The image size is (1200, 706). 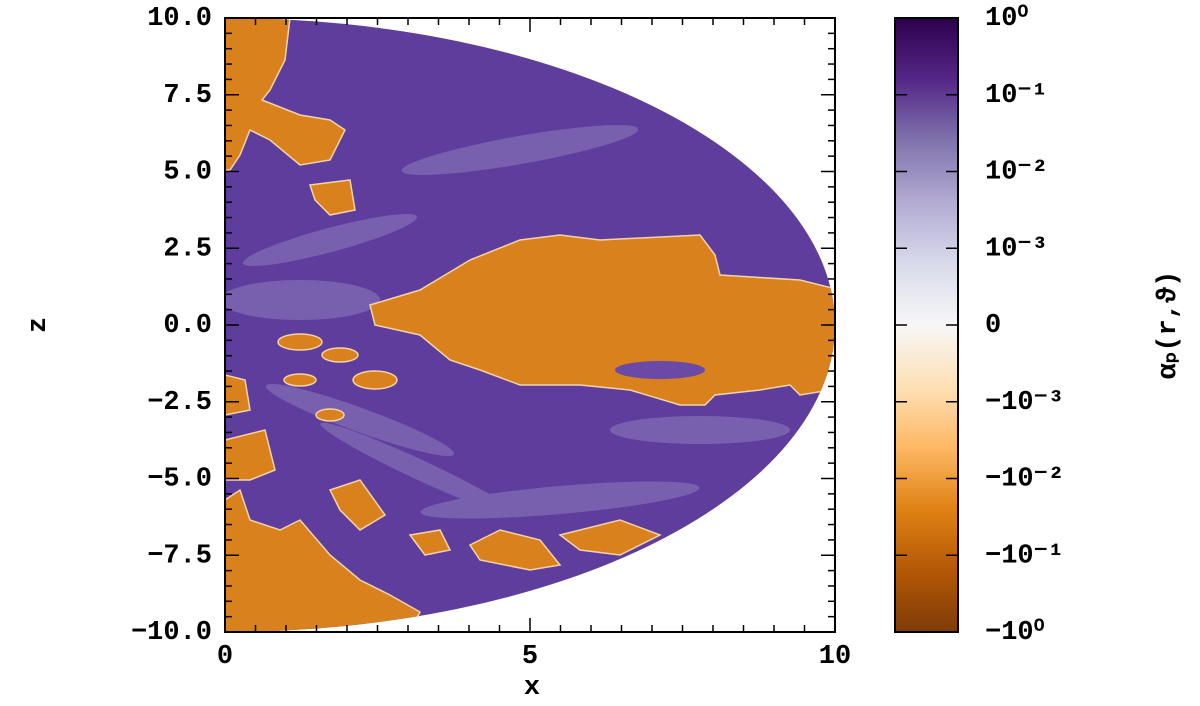 I want to click on y-tick-label: 0.0, so click(x=187, y=326).